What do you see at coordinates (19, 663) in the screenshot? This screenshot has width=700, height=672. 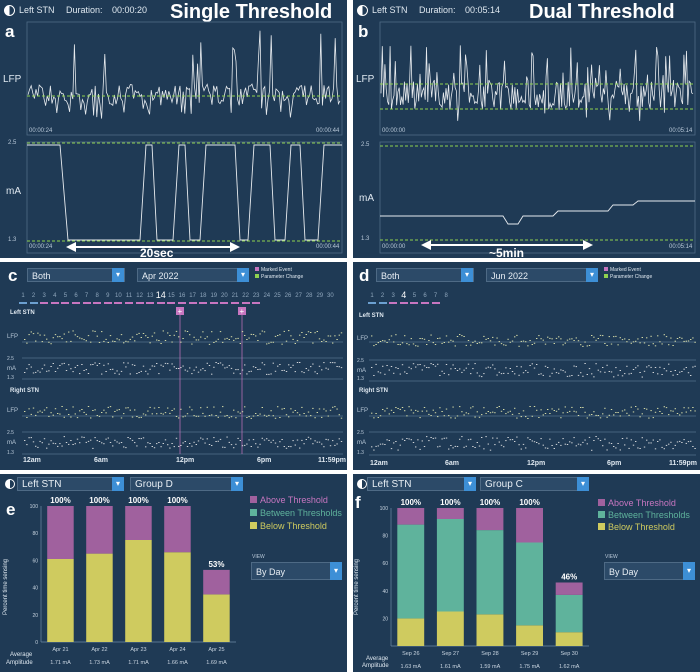 I see `avg-label: Amplitude` at bounding box center [19, 663].